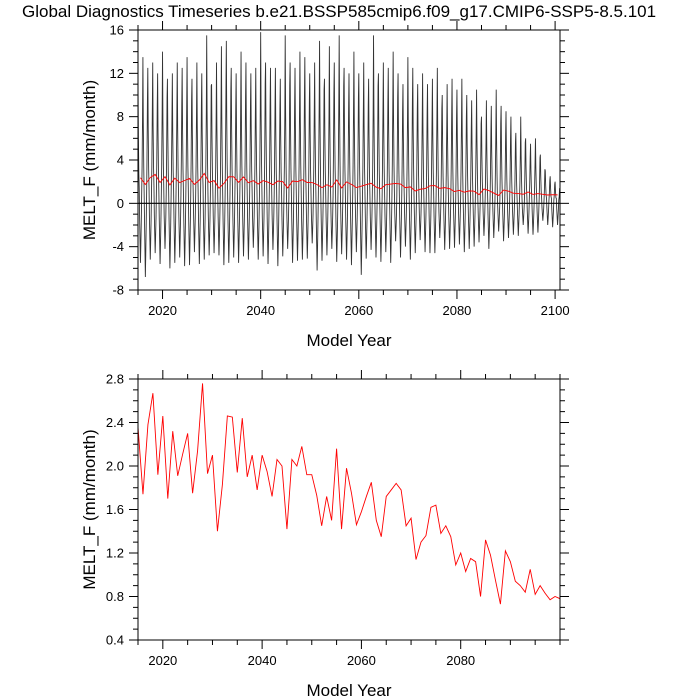  I want to click on y-tick-label: 0, so click(120, 203).